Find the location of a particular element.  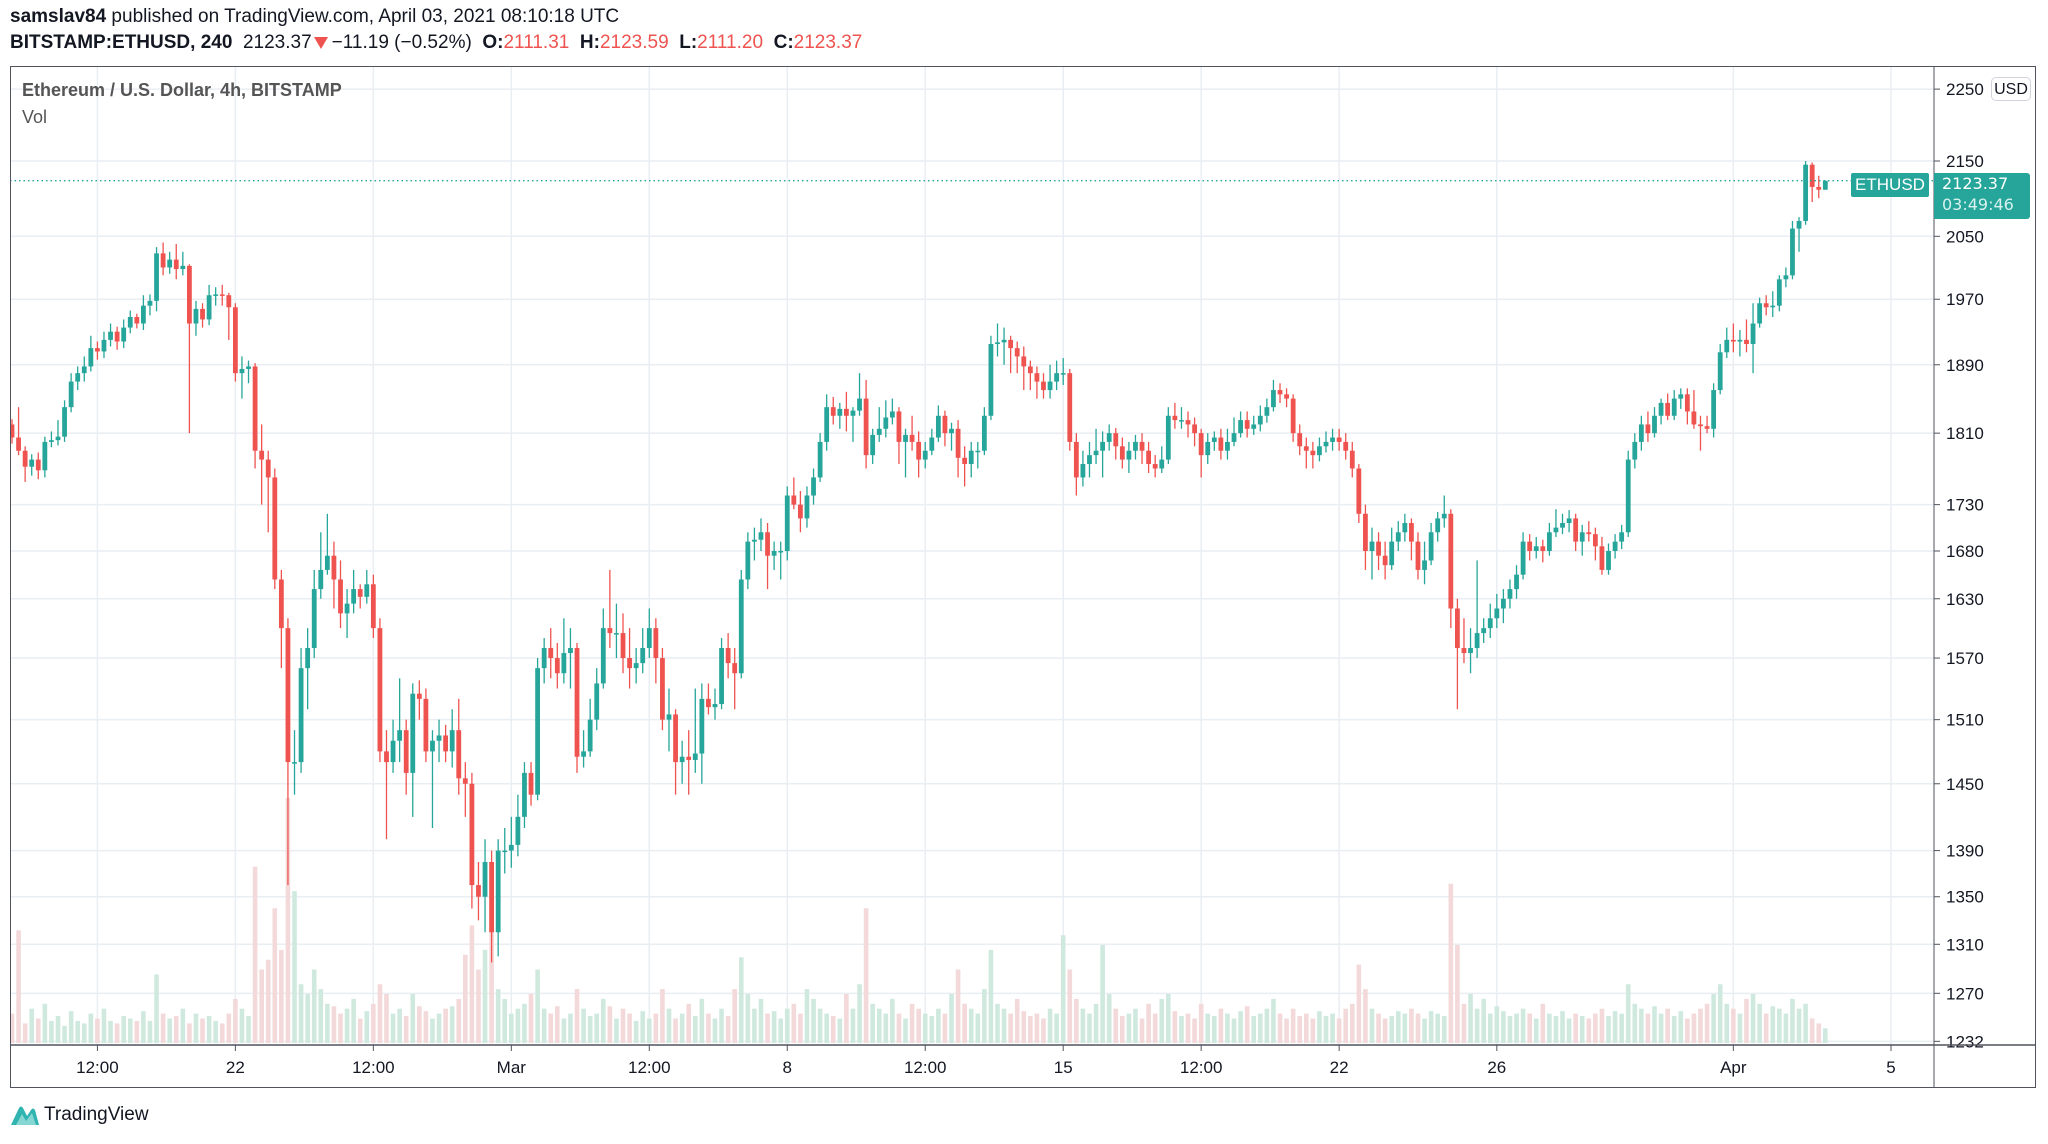

author-name: samslav84 is located at coordinates (58, 16).